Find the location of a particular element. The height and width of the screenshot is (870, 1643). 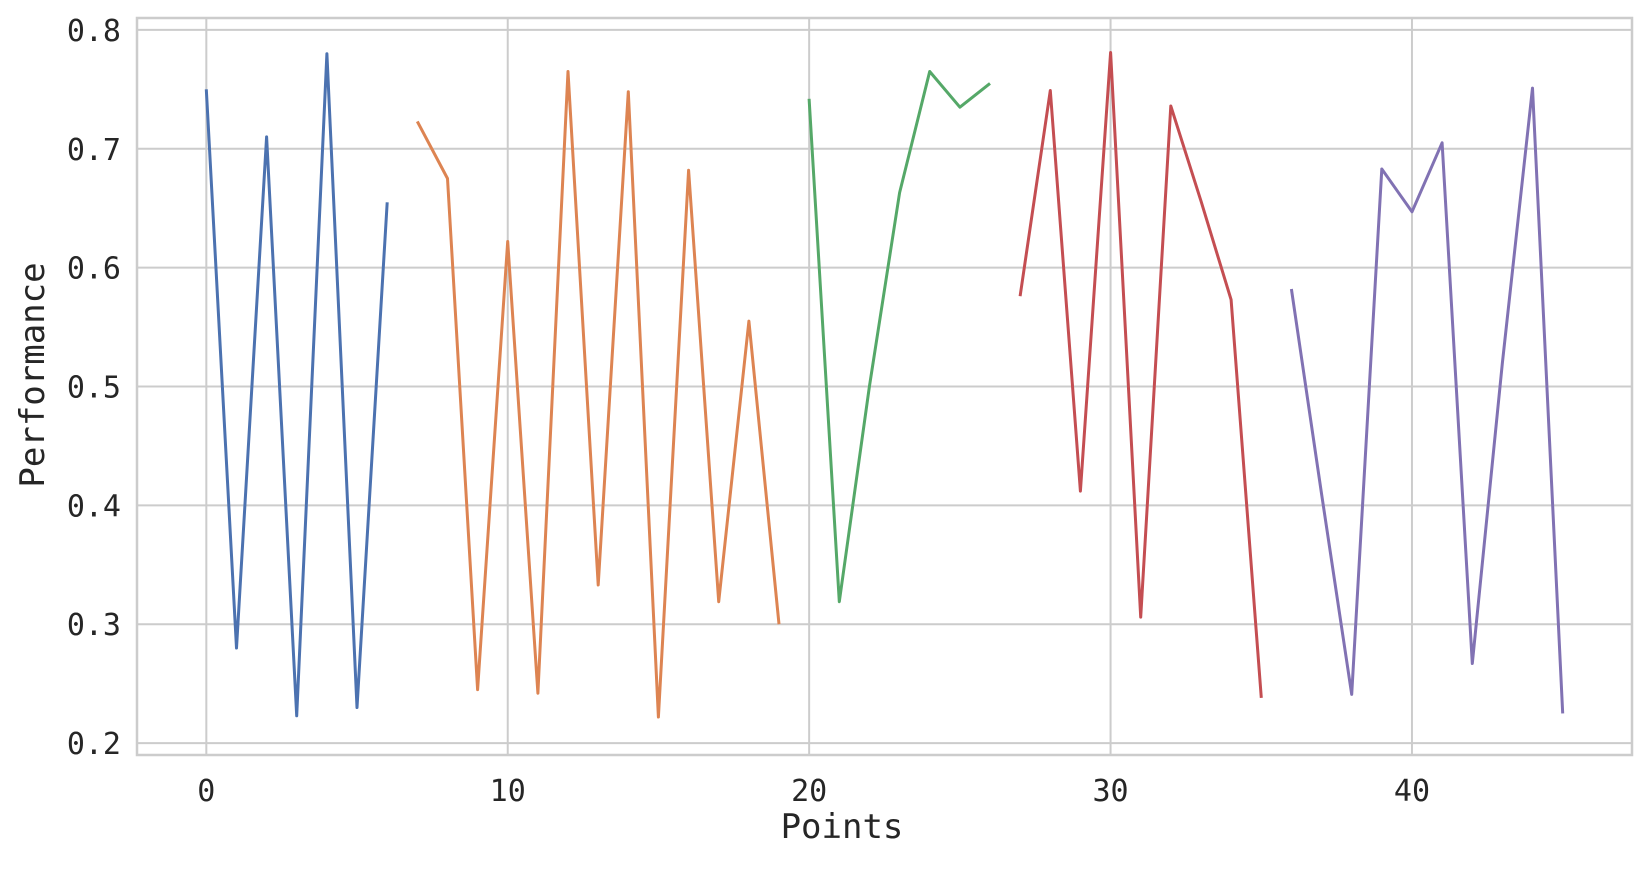

y-tick-label: 0.4 is located at coordinates (94, 506).